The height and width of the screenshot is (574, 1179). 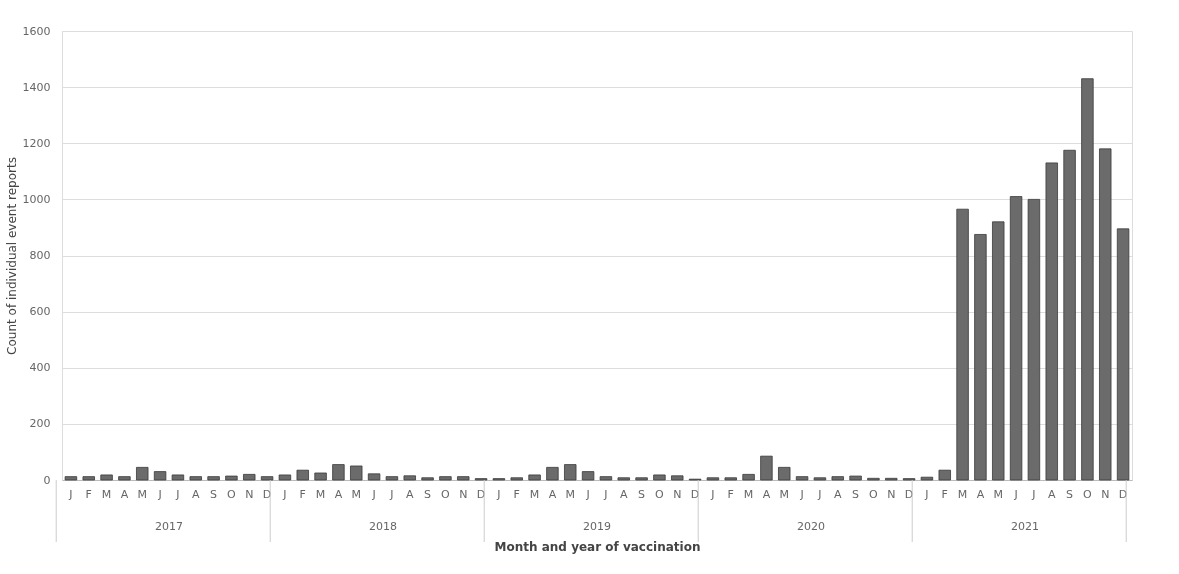 I want to click on y-tick-label: 1000, so click(x=36, y=199).